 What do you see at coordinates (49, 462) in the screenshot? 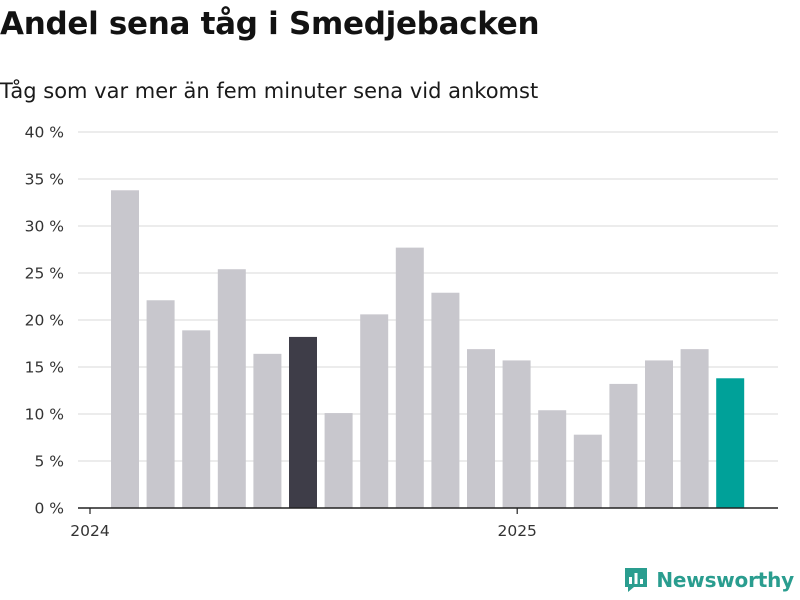
I see `y-tick-label: 5 %` at bounding box center [49, 462].